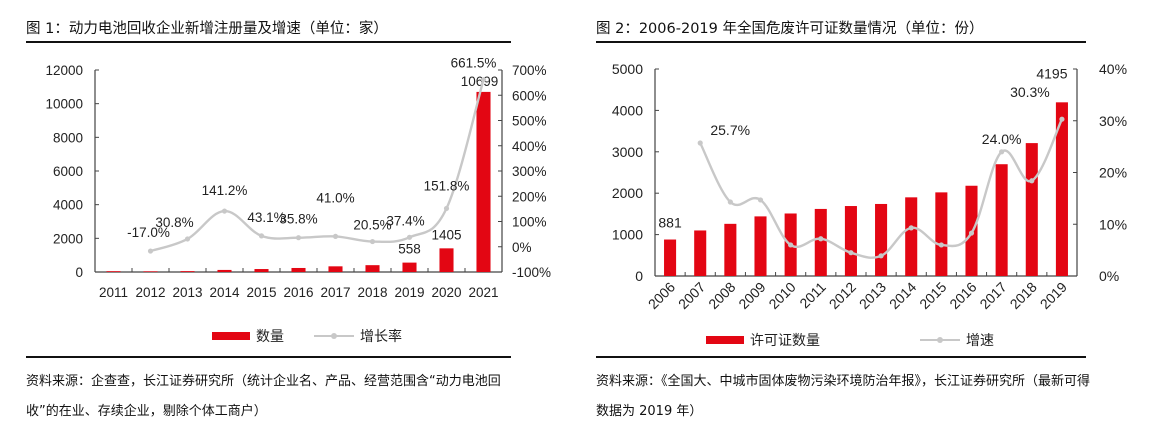 This screenshot has height=436, width=1176. I want to click on x-tick-label: 2017, so click(335, 292).